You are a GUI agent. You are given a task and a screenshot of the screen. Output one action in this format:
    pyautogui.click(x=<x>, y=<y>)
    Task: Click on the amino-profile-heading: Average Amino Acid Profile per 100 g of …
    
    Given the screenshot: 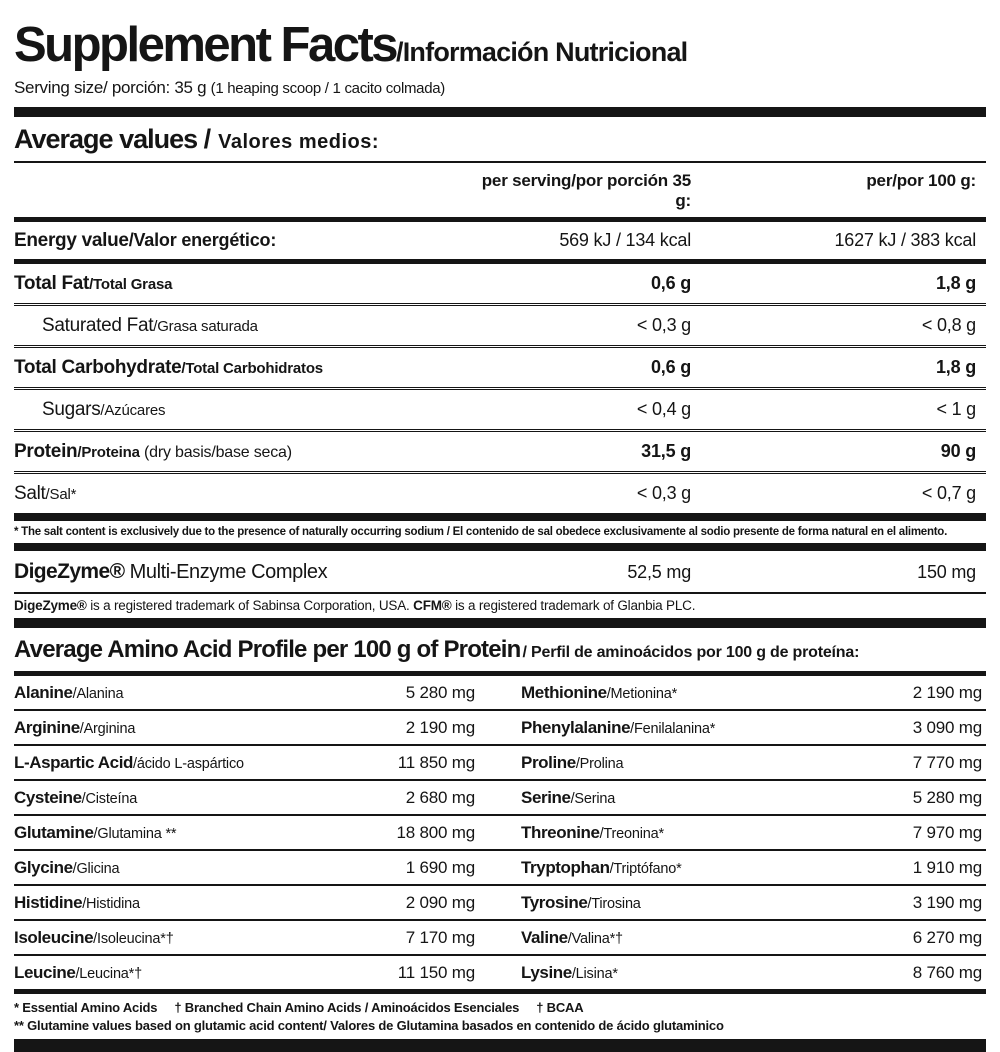 What is the action you would take?
    pyautogui.click(x=500, y=649)
    